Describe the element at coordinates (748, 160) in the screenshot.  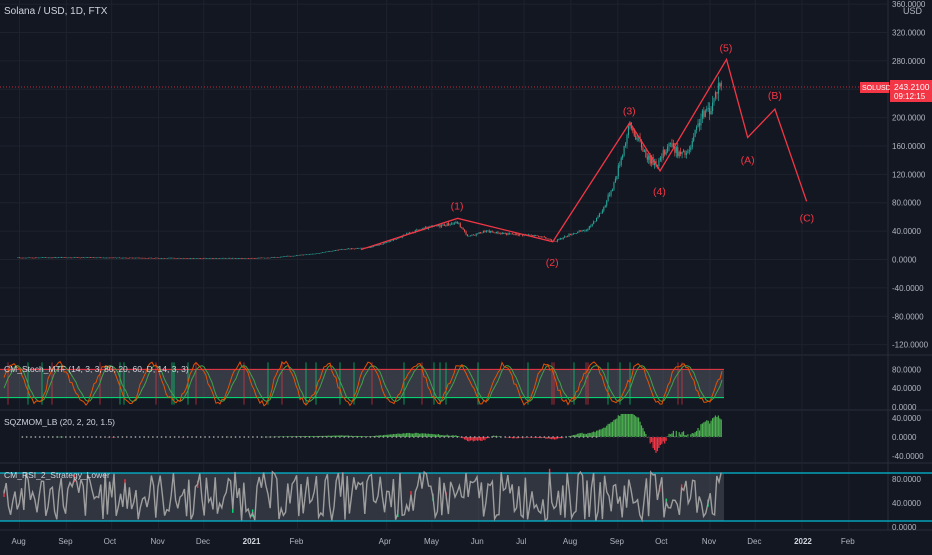
I see `wave-label: (A)` at that location.